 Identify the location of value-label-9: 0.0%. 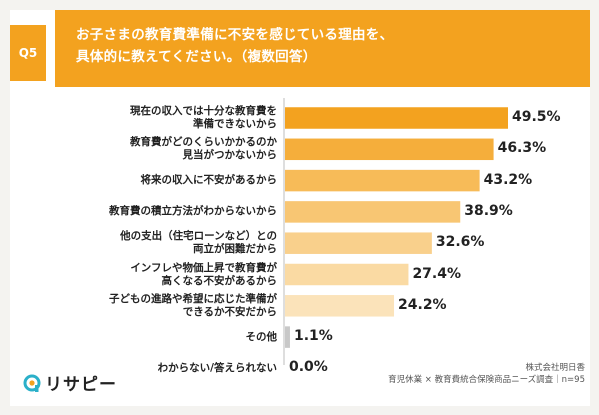
(308, 367).